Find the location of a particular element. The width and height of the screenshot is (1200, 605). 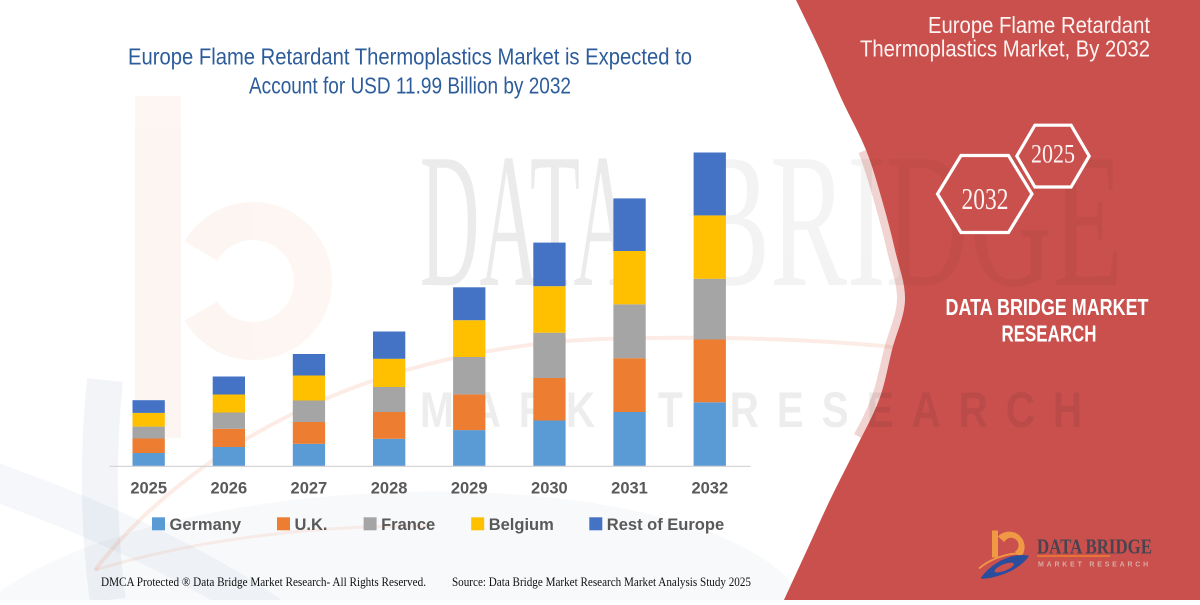

svg-text: Thermoplastics Market, By 2032 is located at coordinates (1005, 49).